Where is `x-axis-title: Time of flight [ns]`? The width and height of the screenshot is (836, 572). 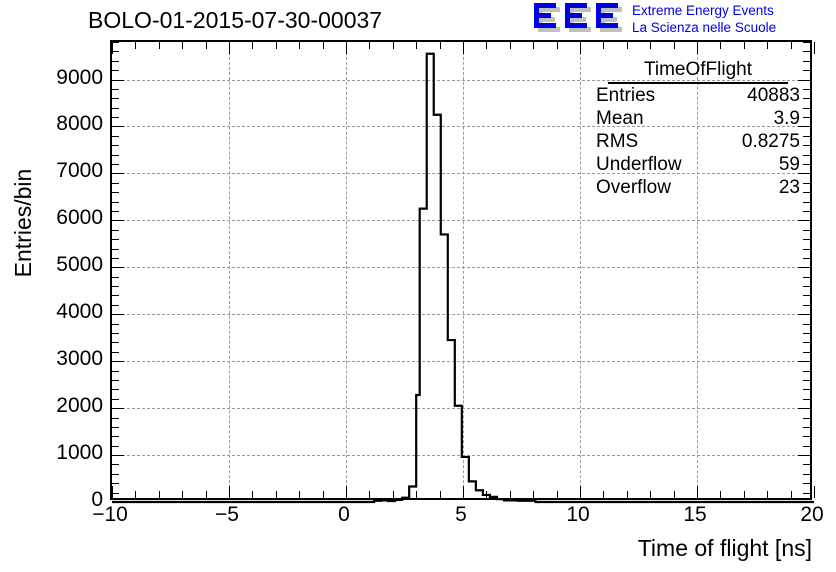
x-axis-title: Time of flight [ns] is located at coordinates (724, 548).